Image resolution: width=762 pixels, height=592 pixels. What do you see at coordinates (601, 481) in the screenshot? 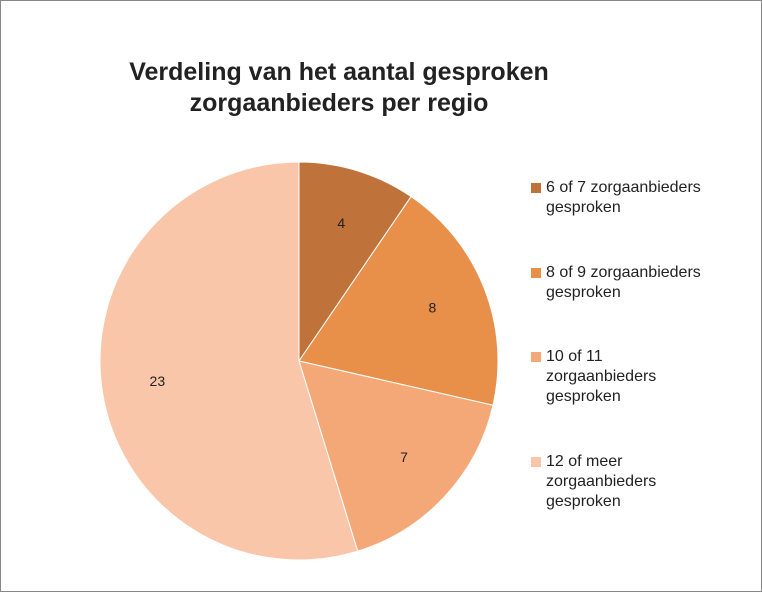
I see `legend-label: 12 of meer zorgaanbieders gesproken` at bounding box center [601, 481].